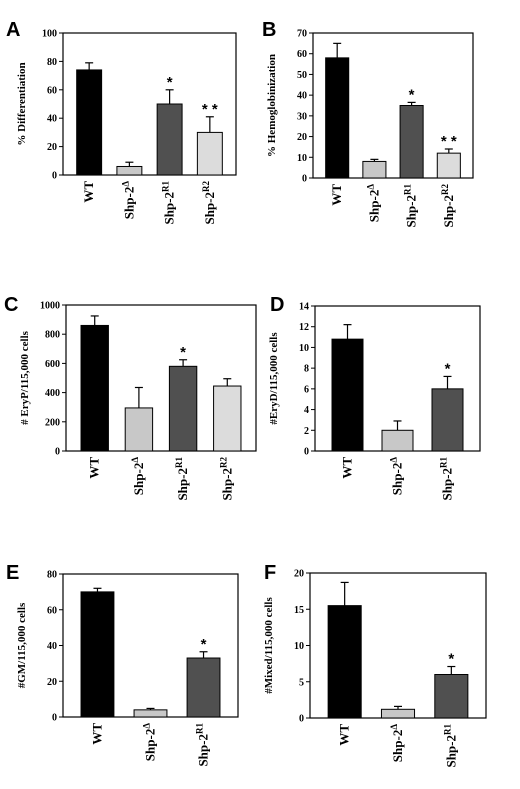 The width and height of the screenshot is (520, 789). What do you see at coordinates (12, 573) in the screenshot?
I see `panel-letter: E` at bounding box center [12, 573].